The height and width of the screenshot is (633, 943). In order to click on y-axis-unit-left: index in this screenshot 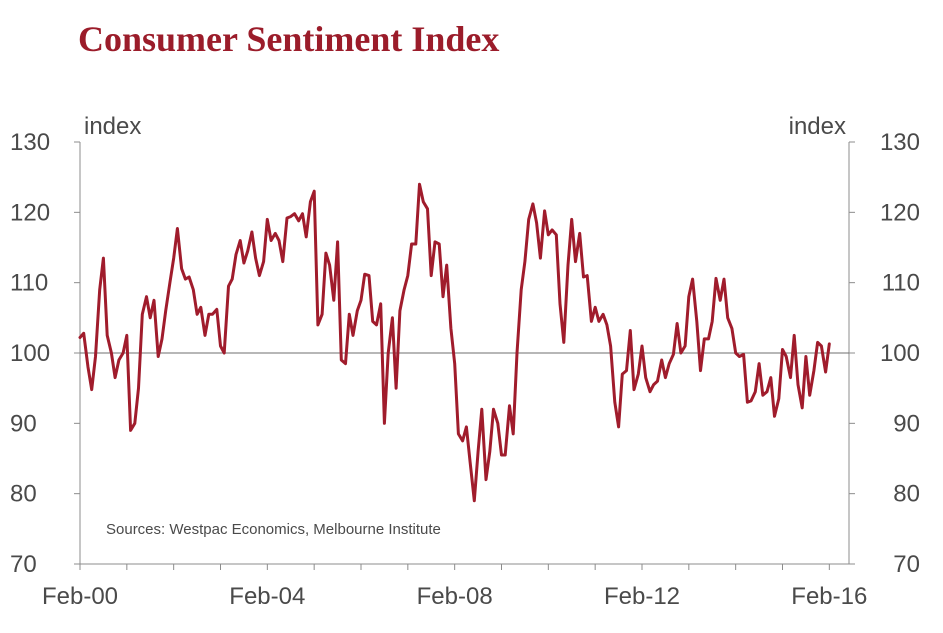, I will do `click(112, 126)`.